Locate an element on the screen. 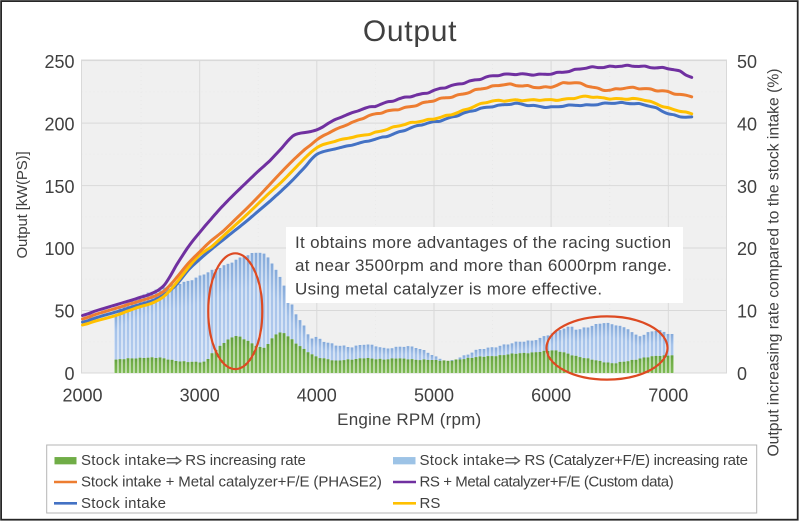 The image size is (800, 528). svg-text: 4000 is located at coordinates (317, 396).